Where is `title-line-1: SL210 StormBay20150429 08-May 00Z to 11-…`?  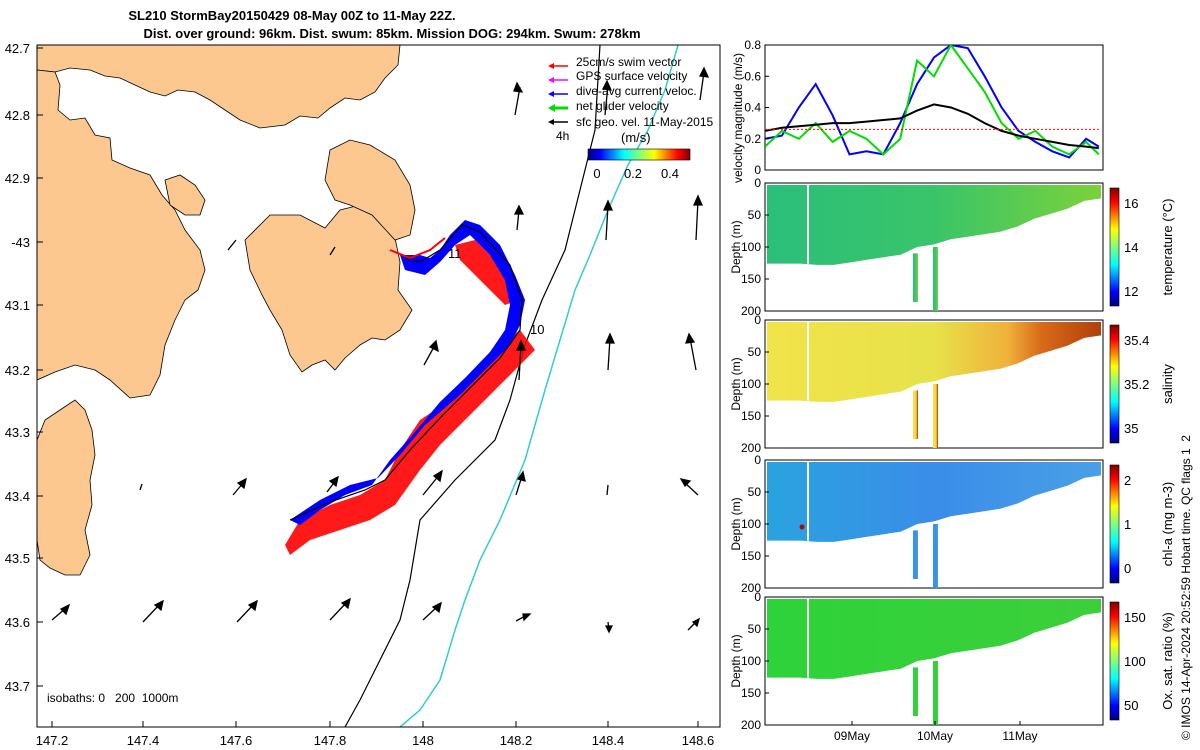 title-line-1: SL210 StormBay20150429 08-May 00Z to 11-… is located at coordinates (291, 15).